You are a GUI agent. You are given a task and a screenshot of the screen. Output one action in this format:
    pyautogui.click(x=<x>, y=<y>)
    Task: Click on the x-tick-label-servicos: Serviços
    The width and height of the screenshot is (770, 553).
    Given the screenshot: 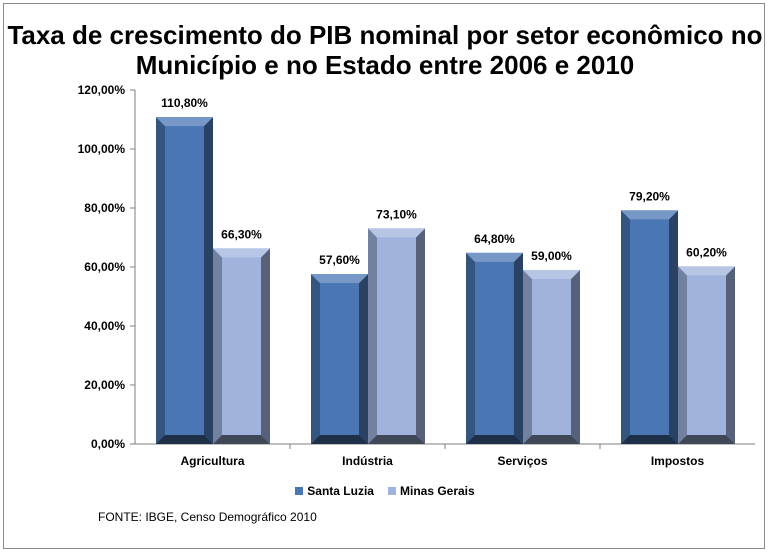 What is the action you would take?
    pyautogui.click(x=522, y=461)
    